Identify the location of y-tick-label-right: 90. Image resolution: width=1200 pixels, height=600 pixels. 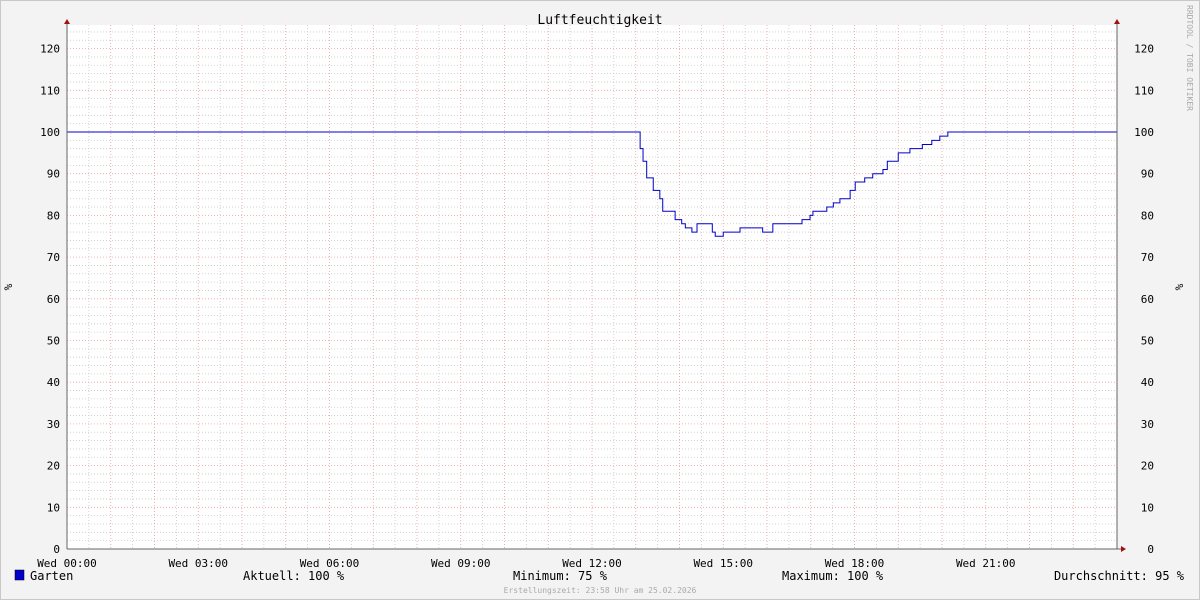
(1147, 174).